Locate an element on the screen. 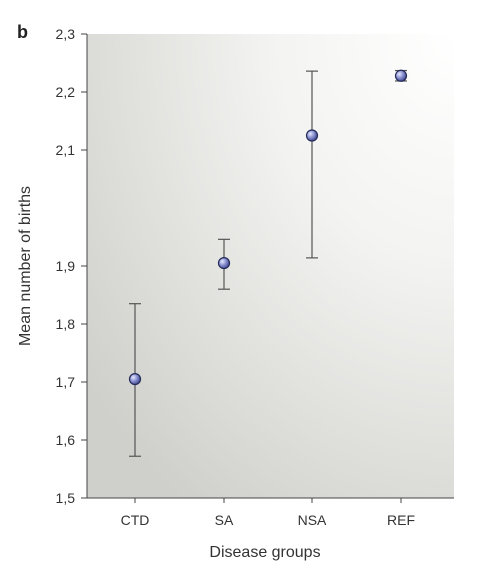 The width and height of the screenshot is (492, 577). x-tick-label: NSA is located at coordinates (312, 520).